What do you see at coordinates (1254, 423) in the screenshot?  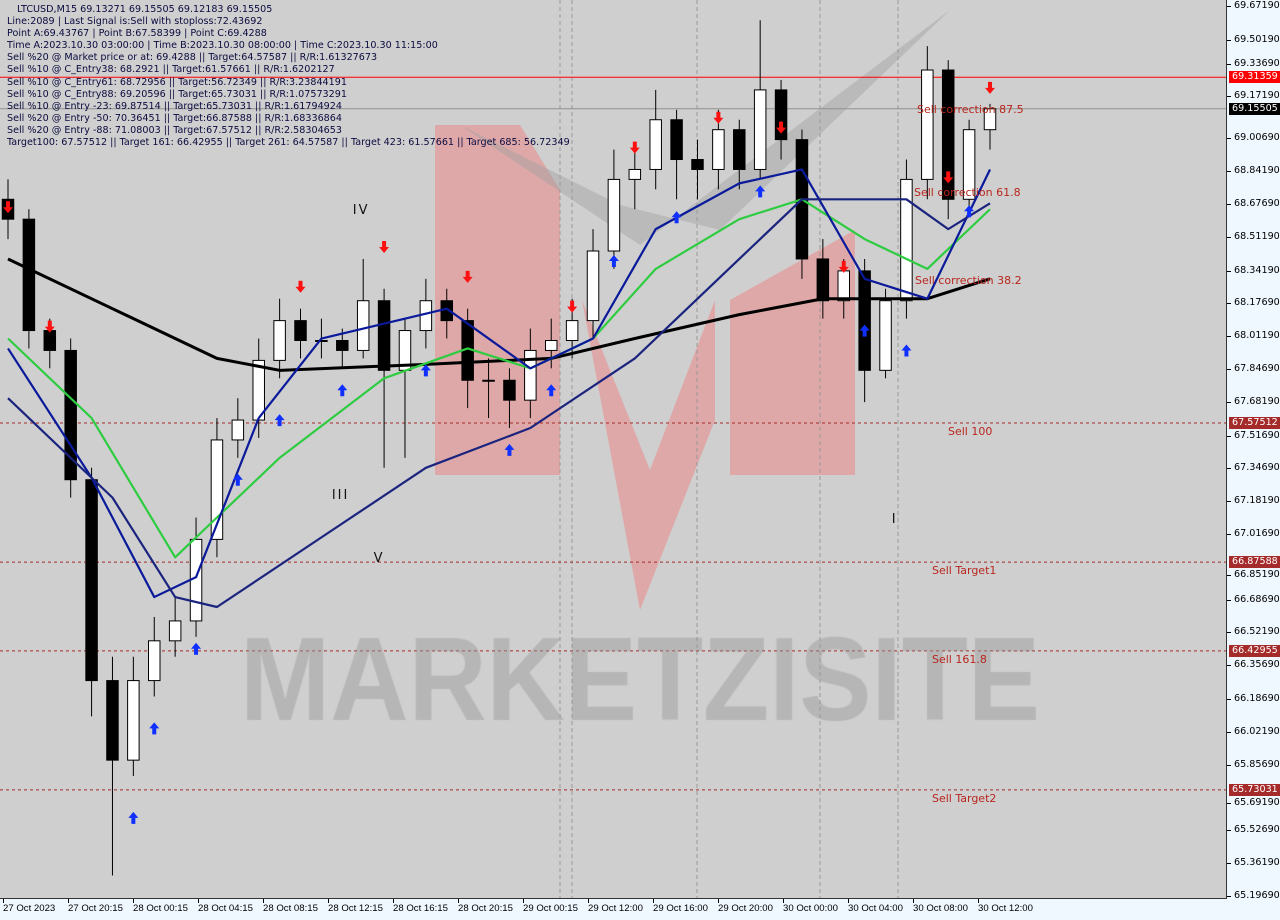 I see `price-level-badge: 67.57512` at bounding box center [1254, 423].